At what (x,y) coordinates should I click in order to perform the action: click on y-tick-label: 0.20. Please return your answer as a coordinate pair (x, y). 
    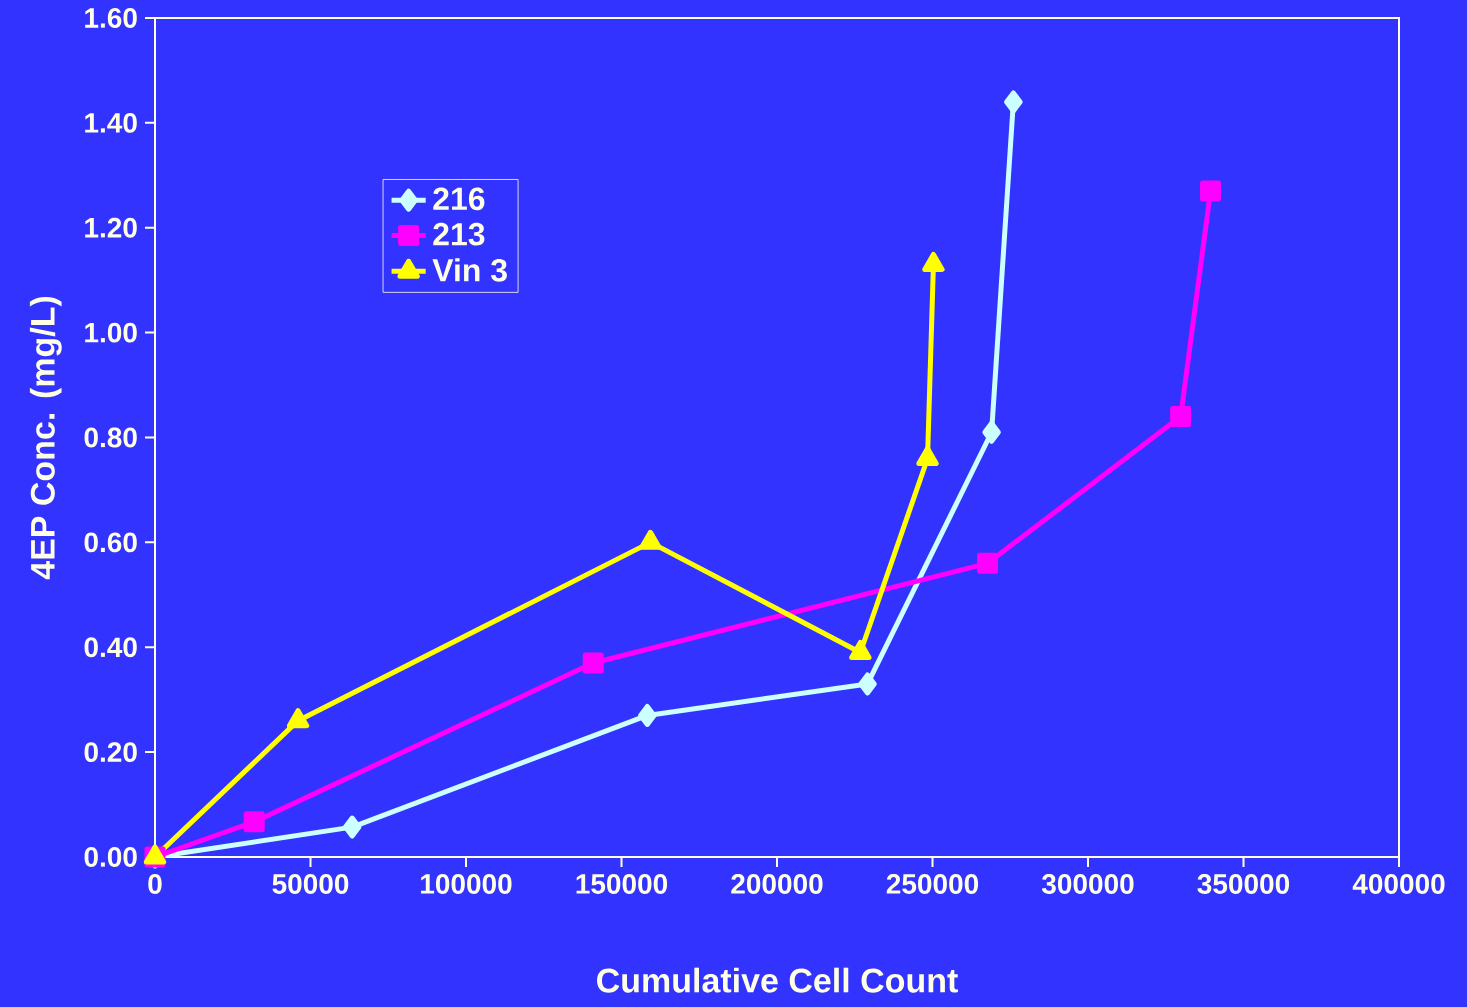
    Looking at the image, I should click on (110, 752).